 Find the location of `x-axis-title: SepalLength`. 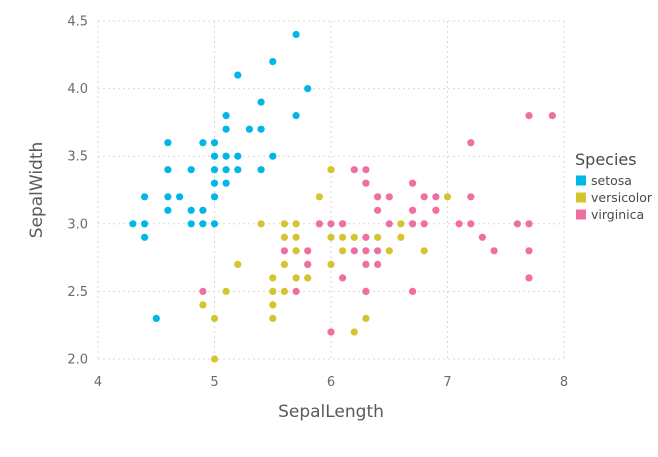

x-axis-title: SepalLength is located at coordinates (331, 412).